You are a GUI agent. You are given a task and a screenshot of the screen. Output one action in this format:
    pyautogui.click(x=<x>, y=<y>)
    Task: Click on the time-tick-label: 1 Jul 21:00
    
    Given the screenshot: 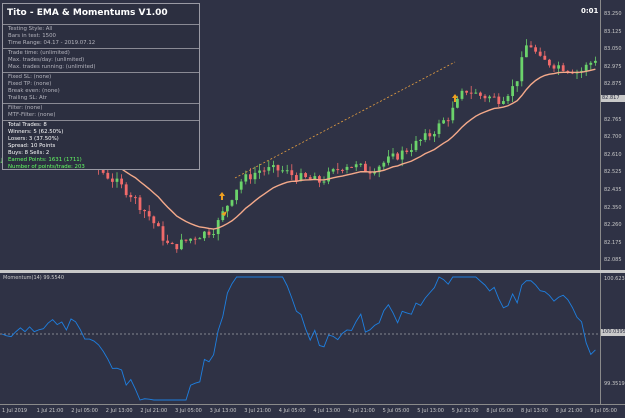 What is the action you would take?
    pyautogui.click(x=50, y=411)
    